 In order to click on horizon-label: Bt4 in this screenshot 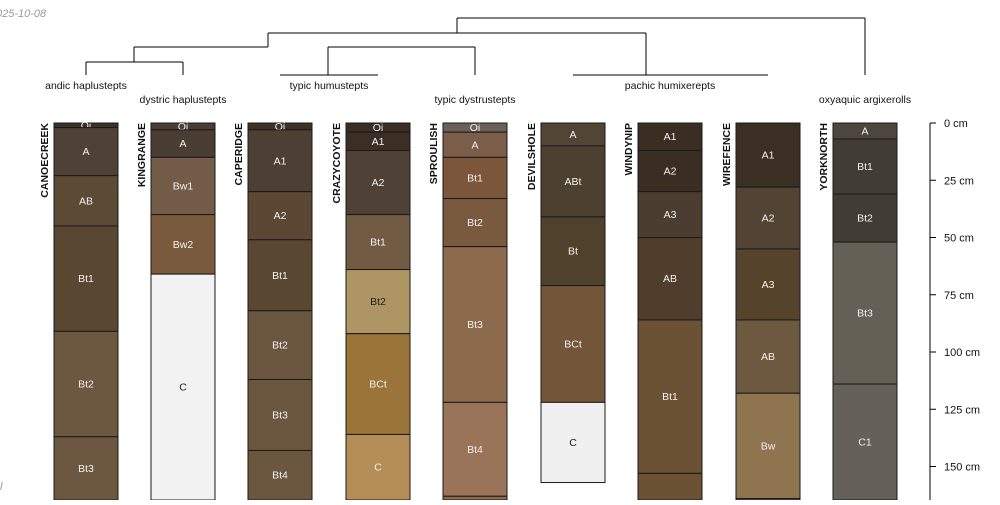, I will do `click(475, 450)`.